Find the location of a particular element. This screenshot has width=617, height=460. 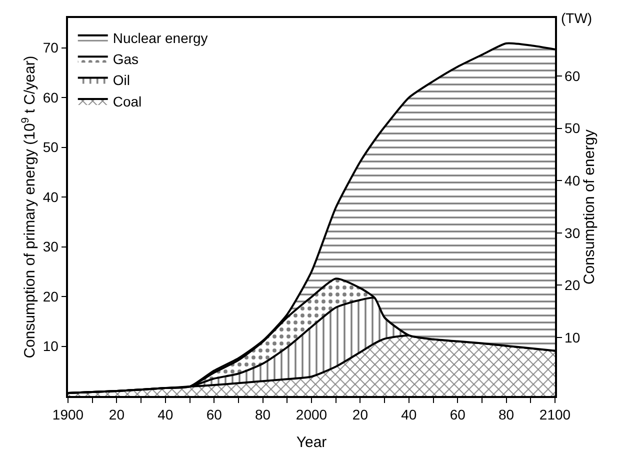

x-tick-label: 2000 is located at coordinates (312, 414).